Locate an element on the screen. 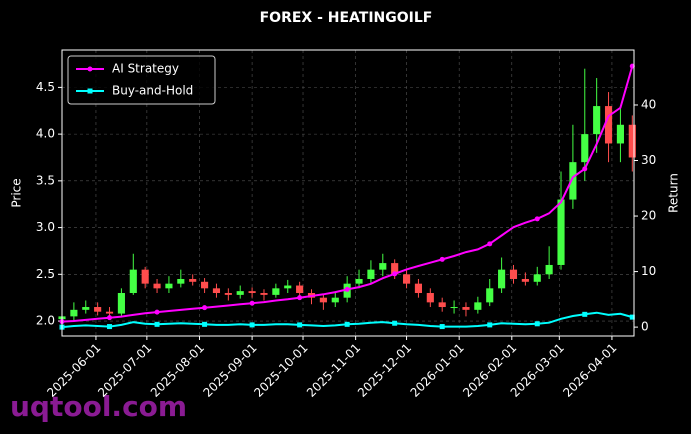  x-tick-label: 2026-01-01 is located at coordinates (437, 370).